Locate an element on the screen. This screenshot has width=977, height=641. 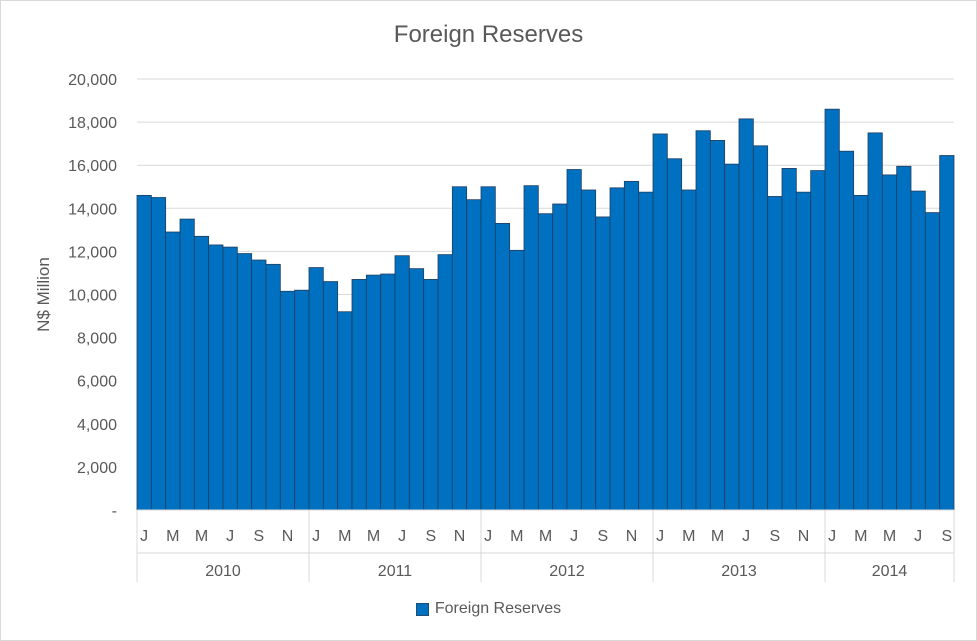
y-tick-label: 14,000 is located at coordinates (92, 209).